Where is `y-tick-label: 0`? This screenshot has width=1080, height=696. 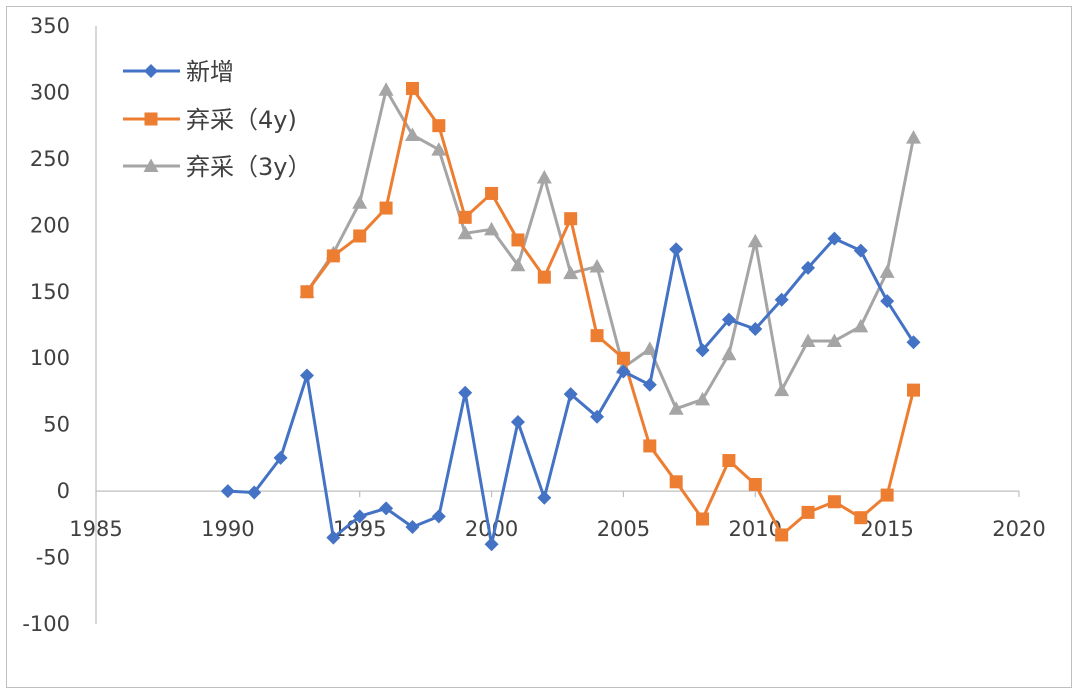
y-tick-label: 0 is located at coordinates (63, 491).